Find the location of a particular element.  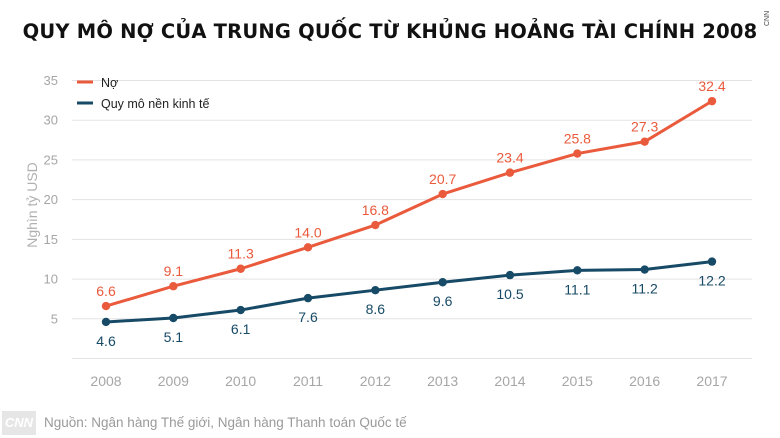

data-label-debt: 14.0 is located at coordinates (307, 232).